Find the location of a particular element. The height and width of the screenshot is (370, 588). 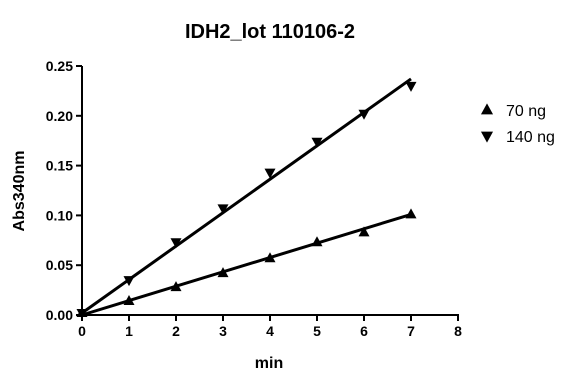

x-tick-label: 3 is located at coordinates (223, 331).